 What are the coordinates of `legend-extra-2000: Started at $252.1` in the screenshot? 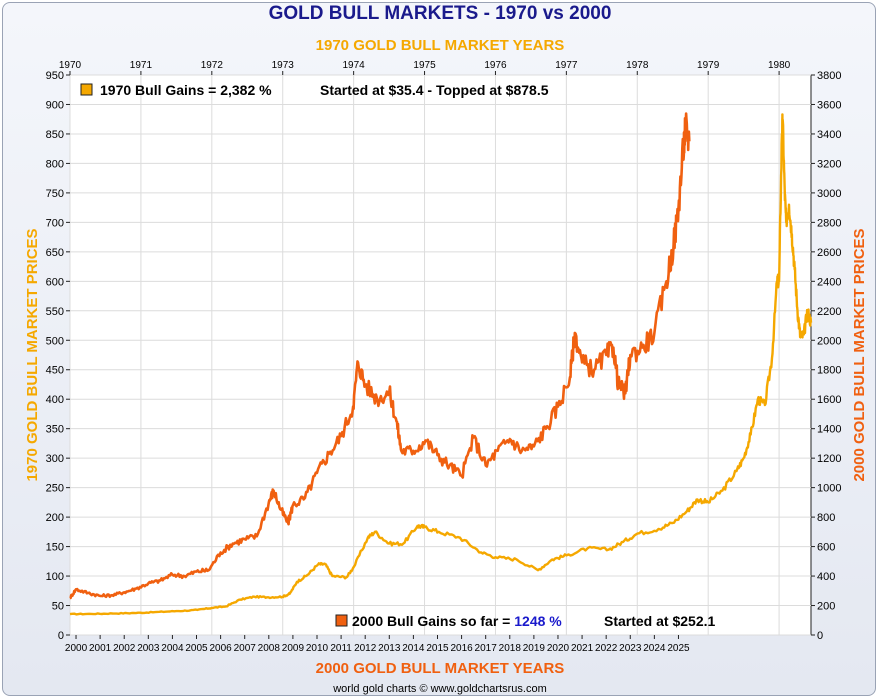 It's located at (659, 621).